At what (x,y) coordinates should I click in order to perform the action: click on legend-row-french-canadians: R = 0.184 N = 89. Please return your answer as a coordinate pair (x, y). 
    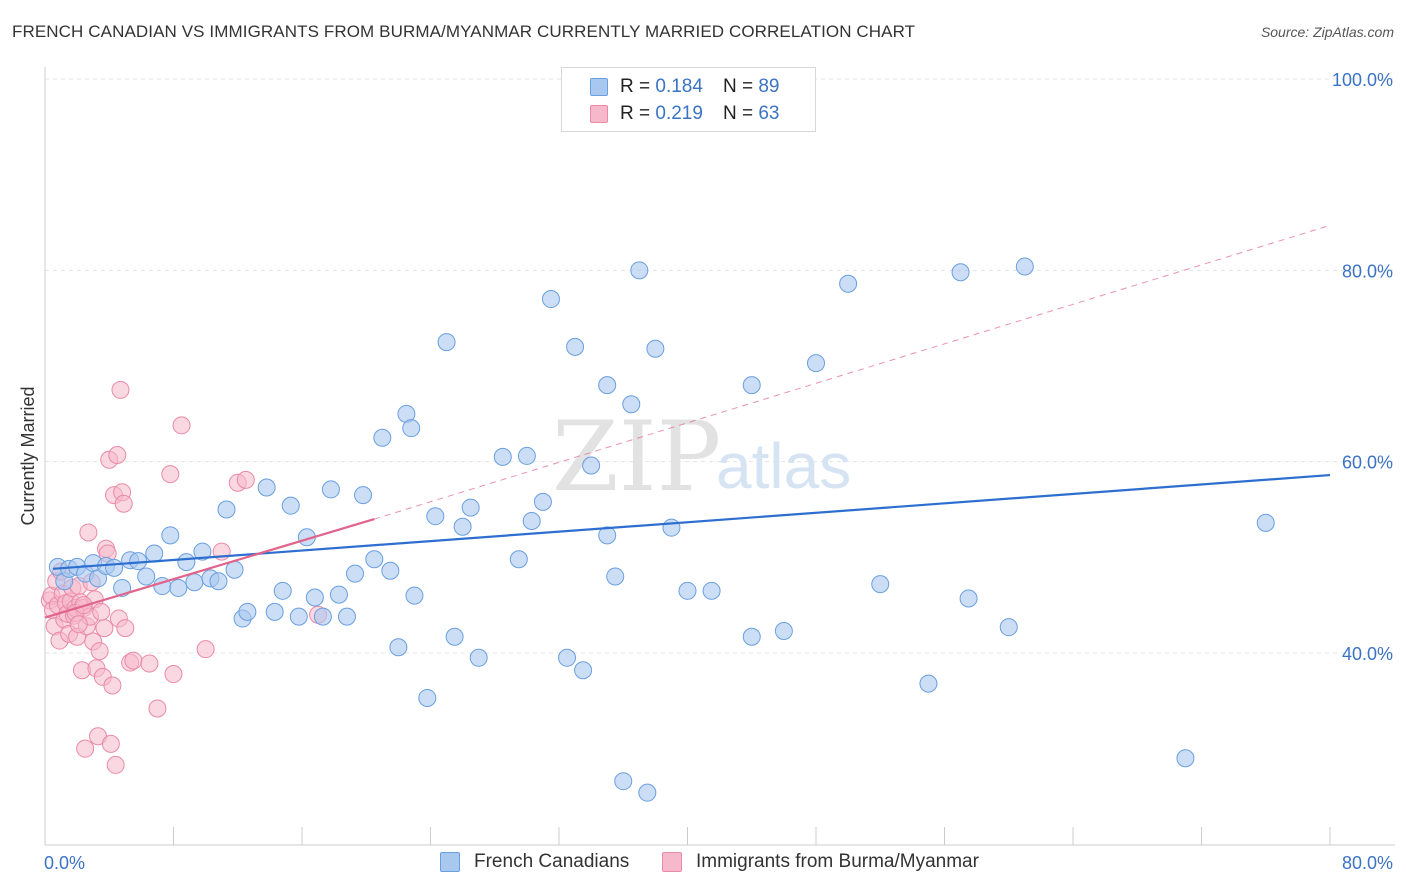
    Looking at the image, I should click on (670, 87).